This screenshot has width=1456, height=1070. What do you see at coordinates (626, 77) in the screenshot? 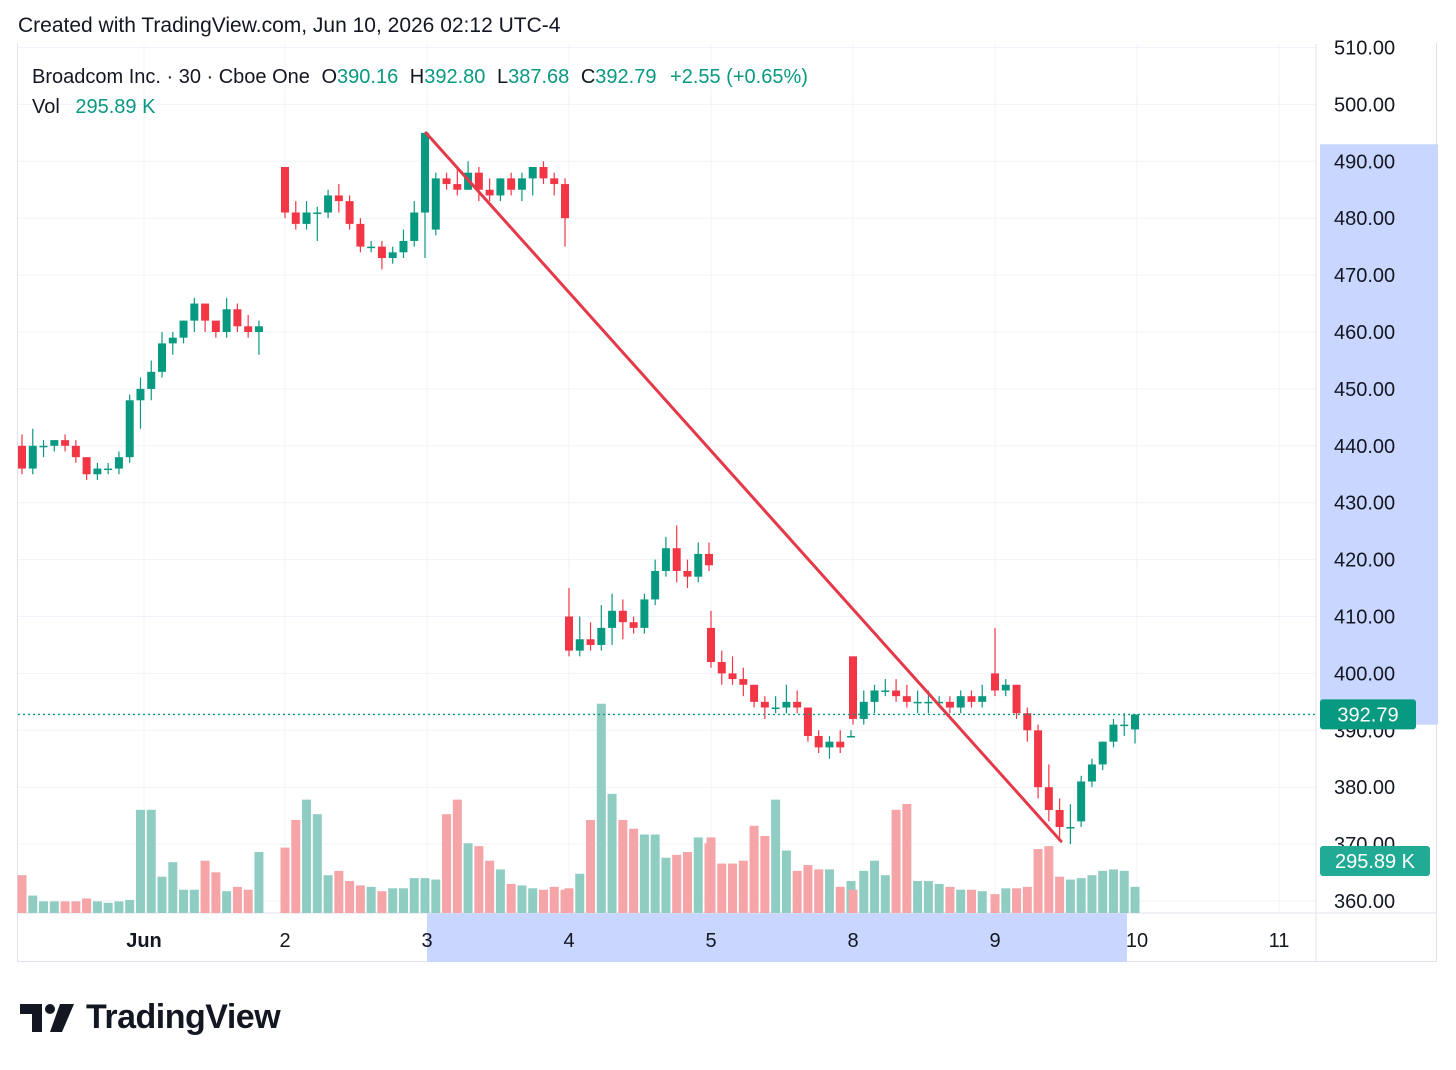
I see `close-value: 392.79` at bounding box center [626, 77].